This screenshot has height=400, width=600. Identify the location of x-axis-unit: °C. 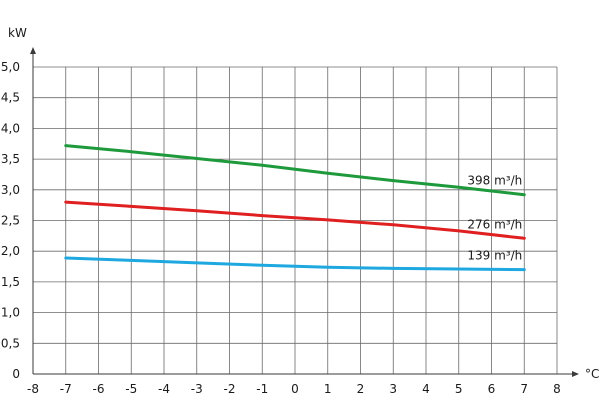
(592, 374).